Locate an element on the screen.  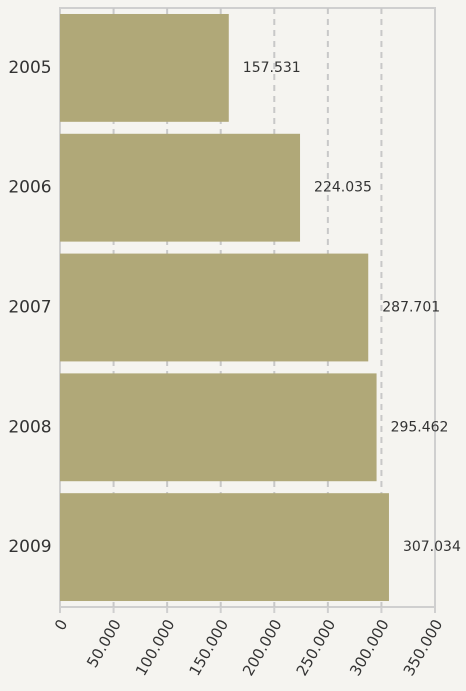
y-tick-label: 2005 is located at coordinates (29, 68).